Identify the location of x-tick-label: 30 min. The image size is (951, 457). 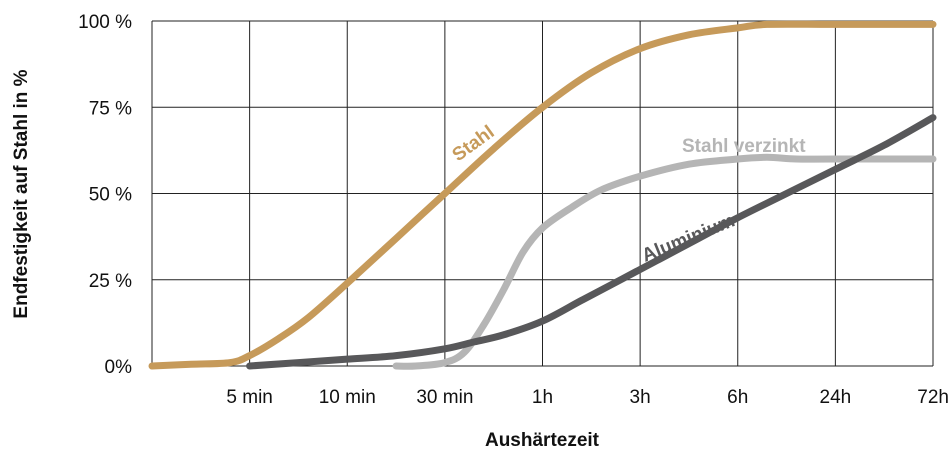
(444, 397).